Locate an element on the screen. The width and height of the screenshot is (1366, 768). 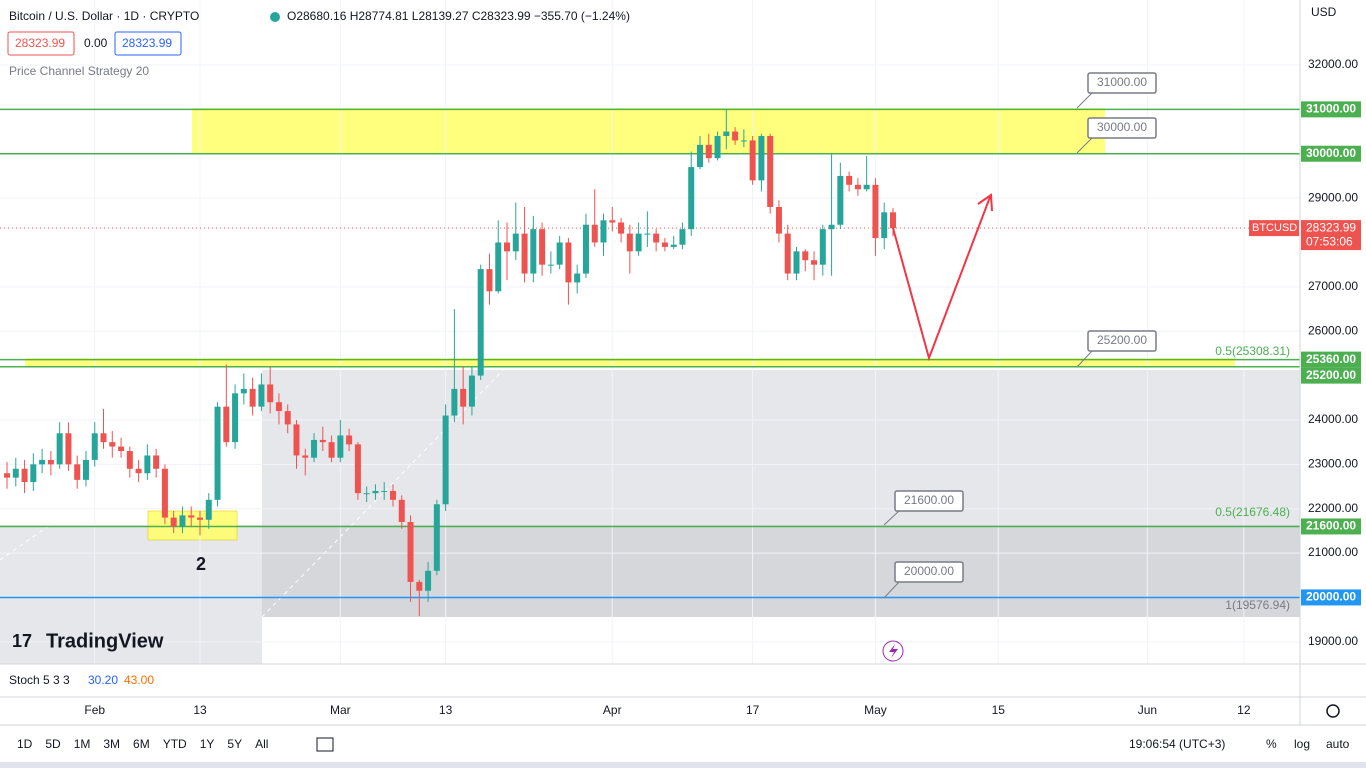
range-button: 5D is located at coordinates (53, 744).